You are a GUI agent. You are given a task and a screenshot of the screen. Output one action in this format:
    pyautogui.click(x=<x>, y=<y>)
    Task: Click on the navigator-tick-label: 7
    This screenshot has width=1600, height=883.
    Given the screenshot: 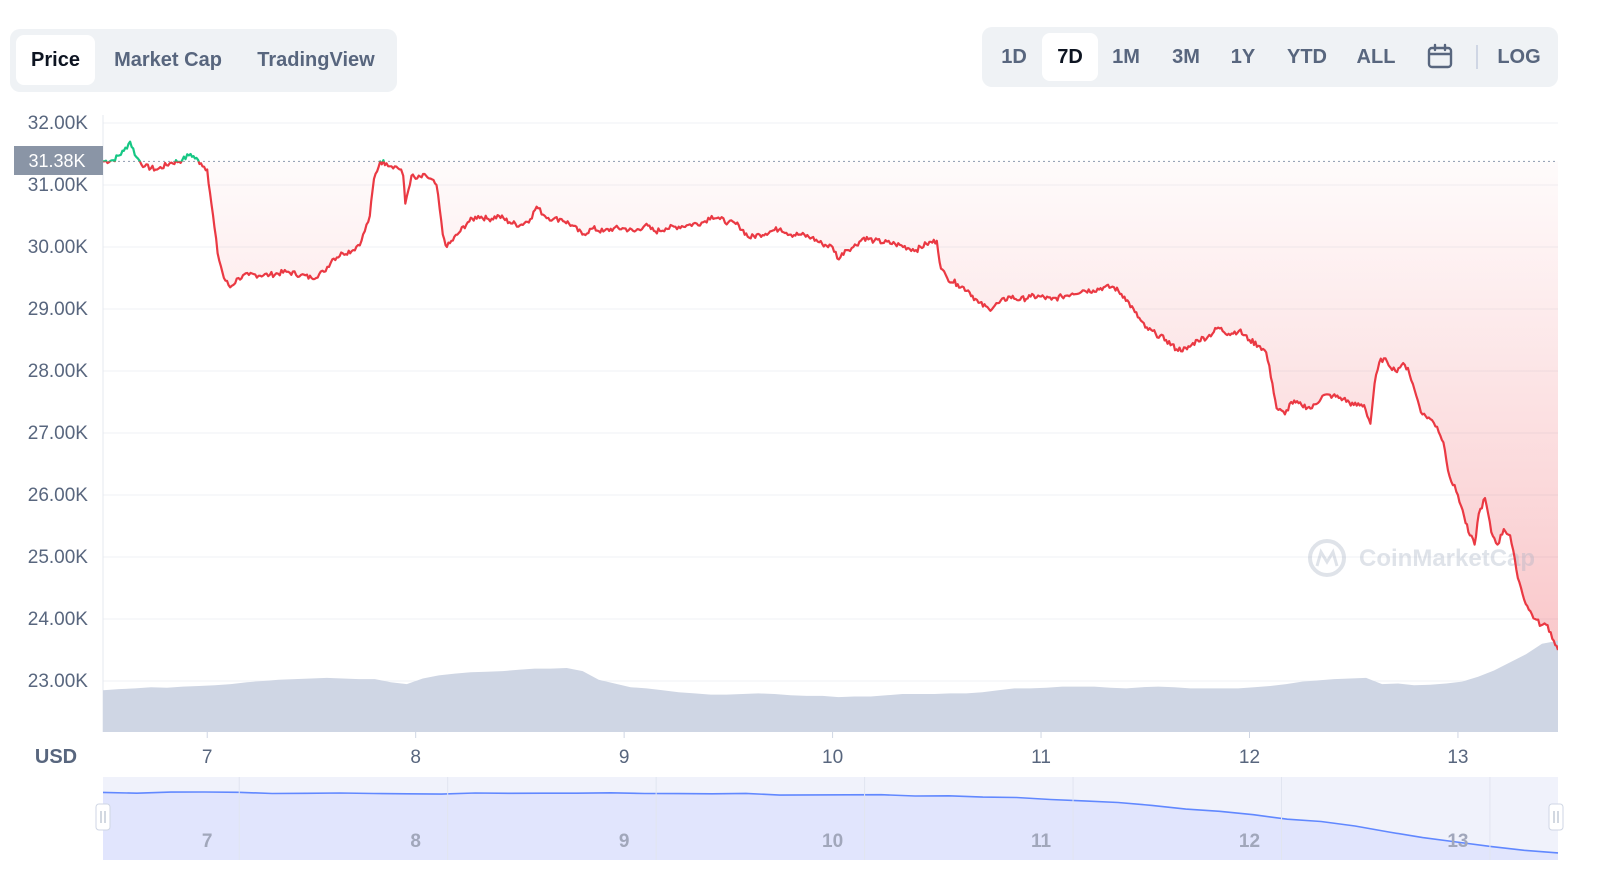 What is the action you would take?
    pyautogui.click(x=207, y=841)
    